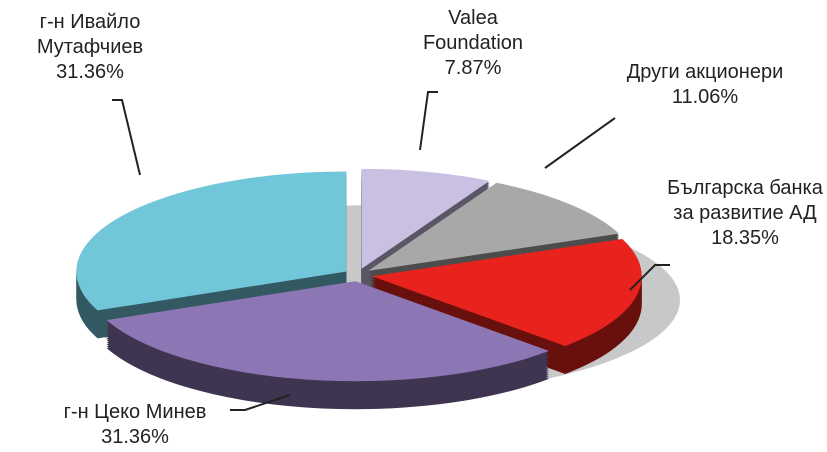  Describe the element at coordinates (473, 30) in the screenshot. I see `category: Valea Foundation` at that location.